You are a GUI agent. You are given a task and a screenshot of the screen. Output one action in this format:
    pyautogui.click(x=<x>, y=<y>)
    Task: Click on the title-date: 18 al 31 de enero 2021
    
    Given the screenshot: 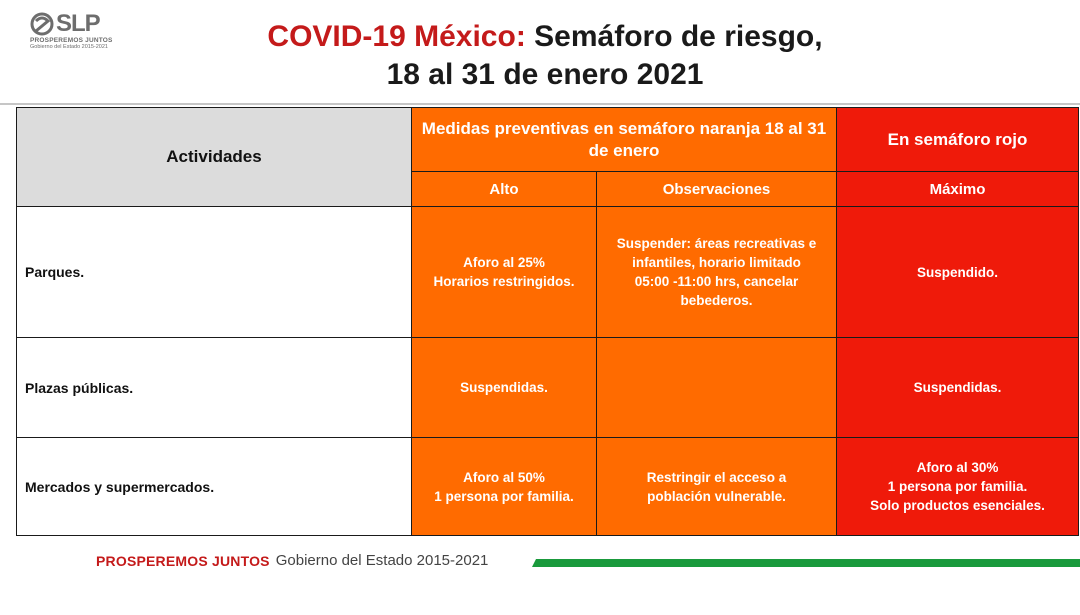 What is the action you would take?
    pyautogui.click(x=545, y=74)
    